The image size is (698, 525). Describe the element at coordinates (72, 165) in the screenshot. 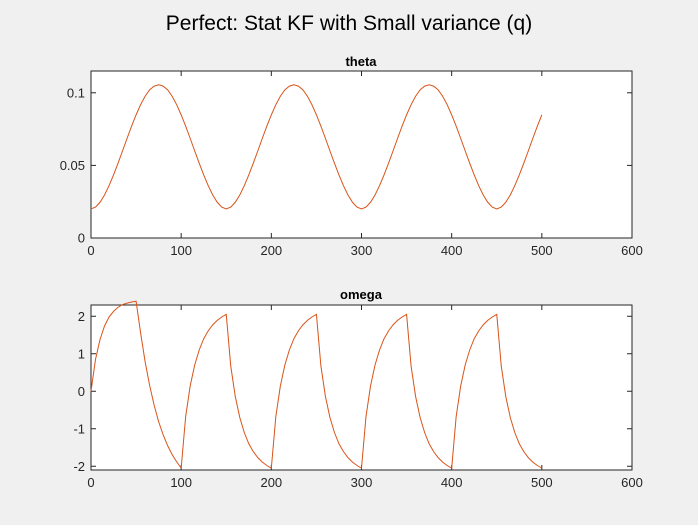

I see `theta-ytick-label: 0.05` at that location.